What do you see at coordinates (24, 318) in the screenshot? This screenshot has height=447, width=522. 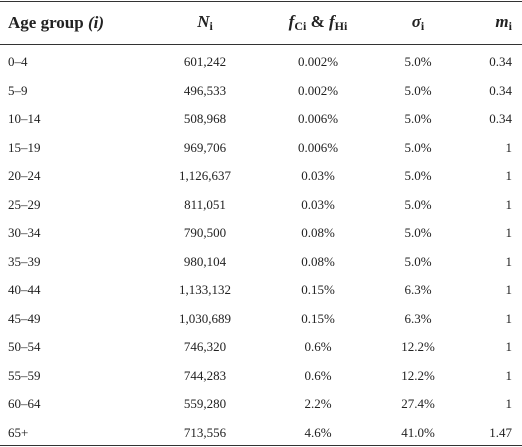 I see `table-cell: 45–49` at bounding box center [24, 318].